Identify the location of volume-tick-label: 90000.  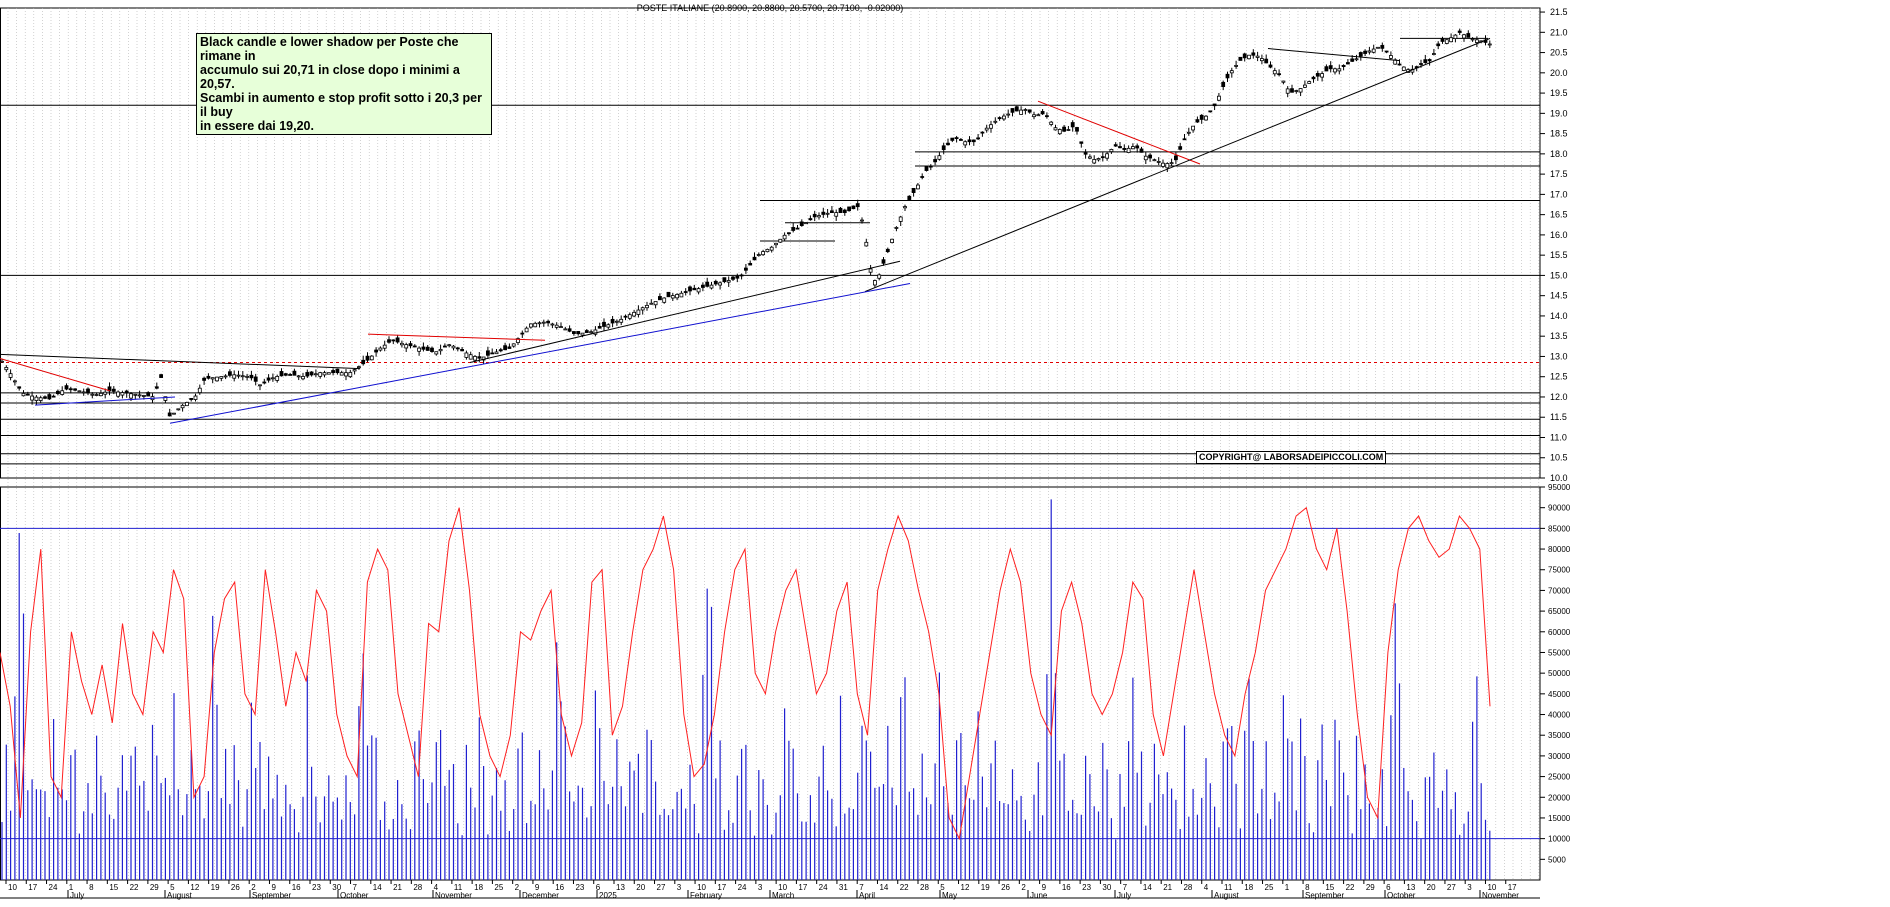
(1559, 508).